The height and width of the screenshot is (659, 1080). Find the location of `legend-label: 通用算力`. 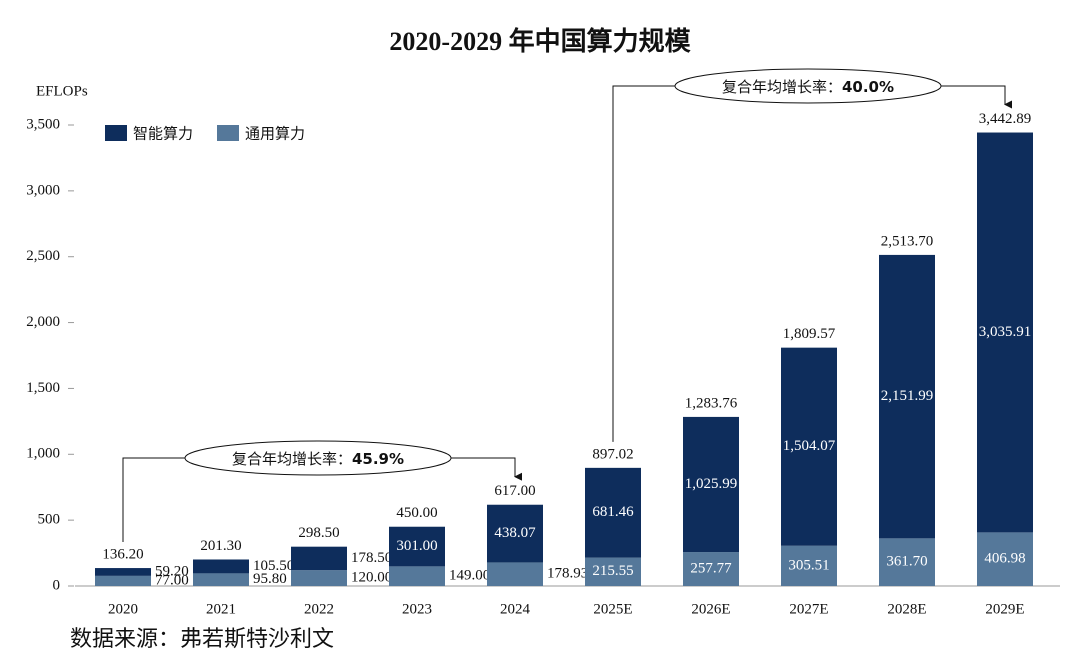

legend-label: 通用算力 is located at coordinates (275, 134).